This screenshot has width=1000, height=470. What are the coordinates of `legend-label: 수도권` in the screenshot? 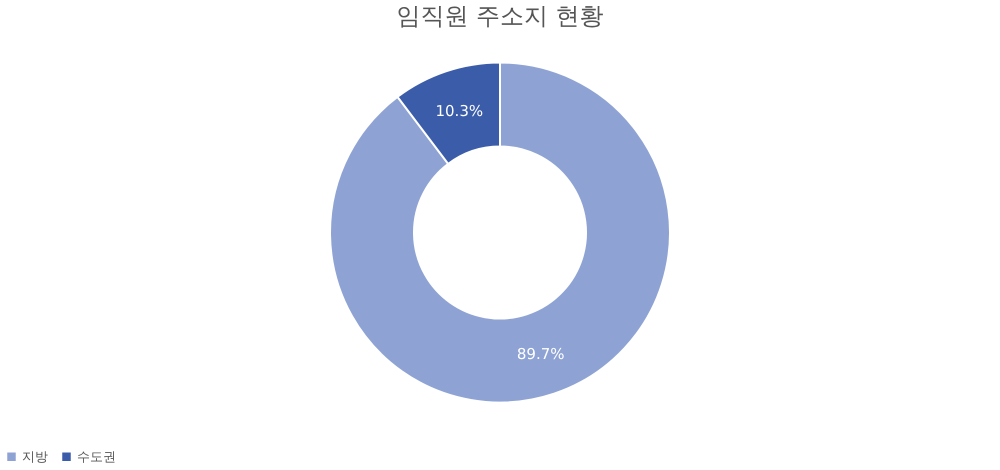 It's located at (96, 457).